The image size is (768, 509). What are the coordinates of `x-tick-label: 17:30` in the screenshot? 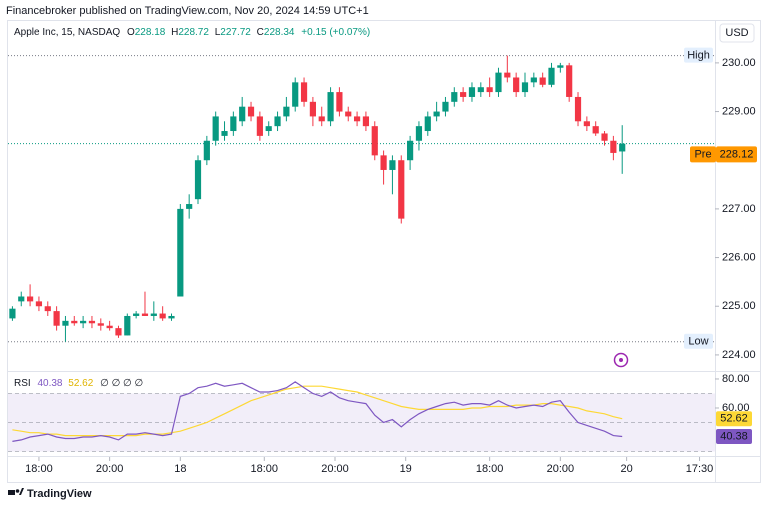 It's located at (700, 469).